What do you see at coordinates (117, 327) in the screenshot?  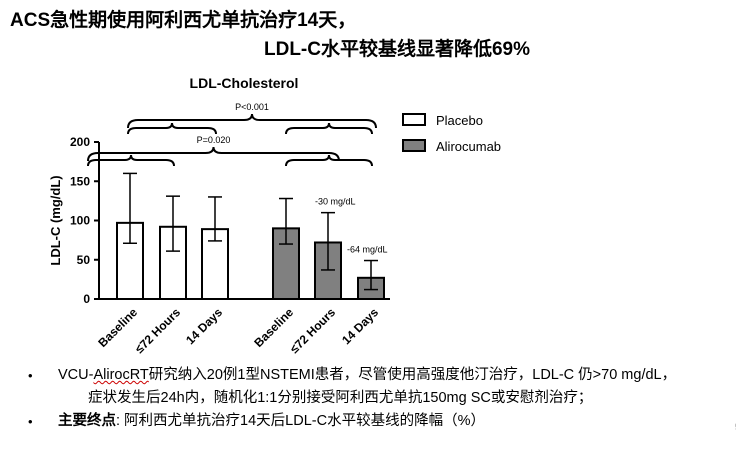 I see `x-tick-label: Baseline` at bounding box center [117, 327].